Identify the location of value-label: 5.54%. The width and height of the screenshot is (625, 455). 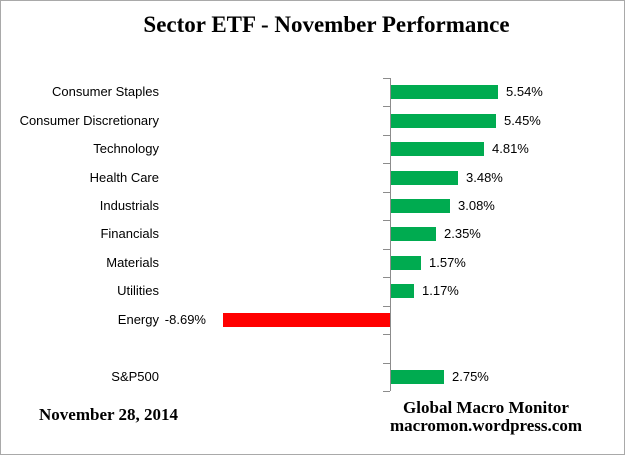
(524, 91).